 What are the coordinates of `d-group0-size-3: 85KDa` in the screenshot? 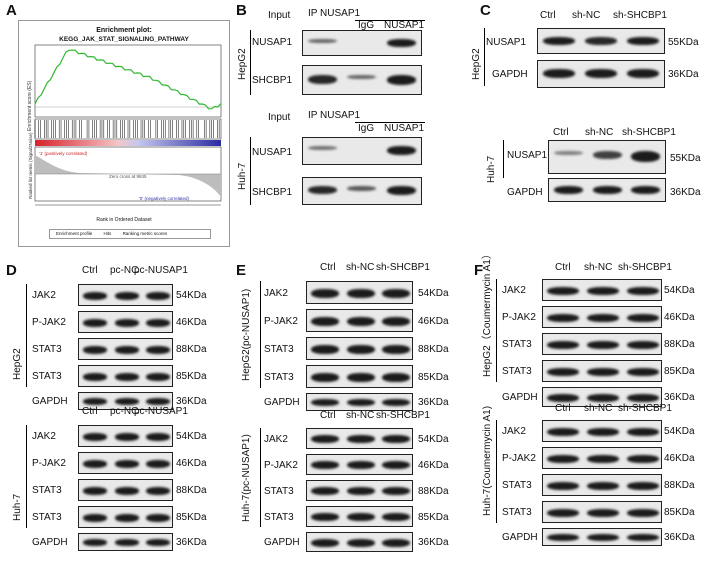 It's located at (191, 376).